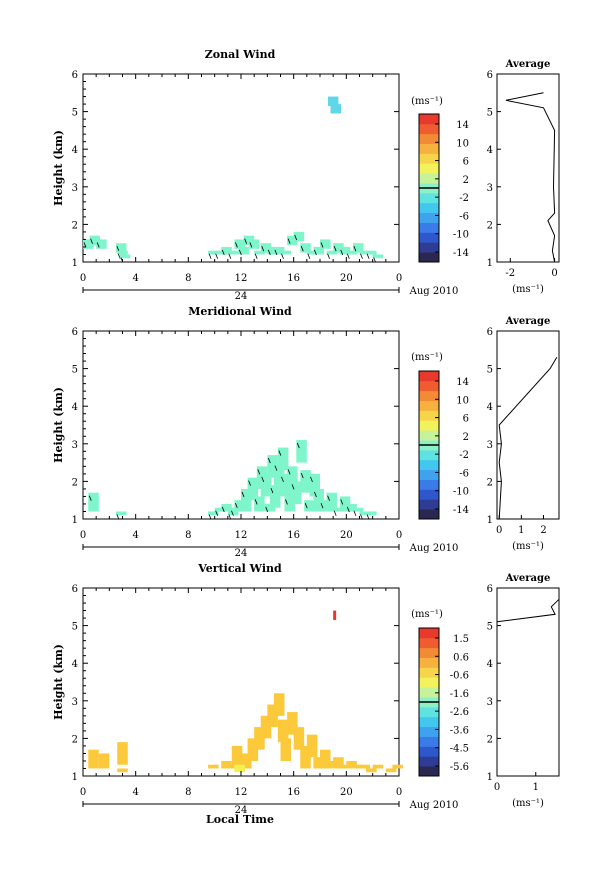 This screenshot has height=873, width=610. I want to click on zonal-xtick-label: 4, so click(135, 278).